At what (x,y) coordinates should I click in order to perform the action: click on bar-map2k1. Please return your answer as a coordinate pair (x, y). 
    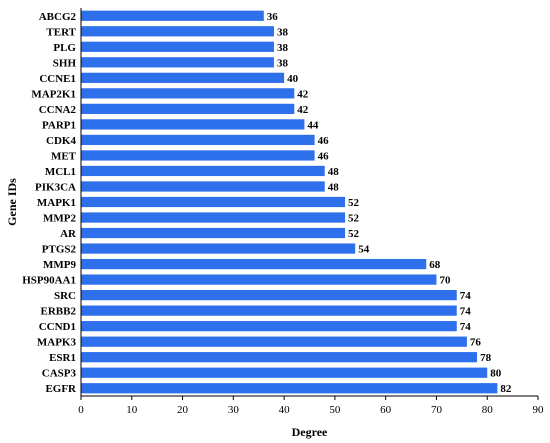
    Looking at the image, I should click on (188, 93).